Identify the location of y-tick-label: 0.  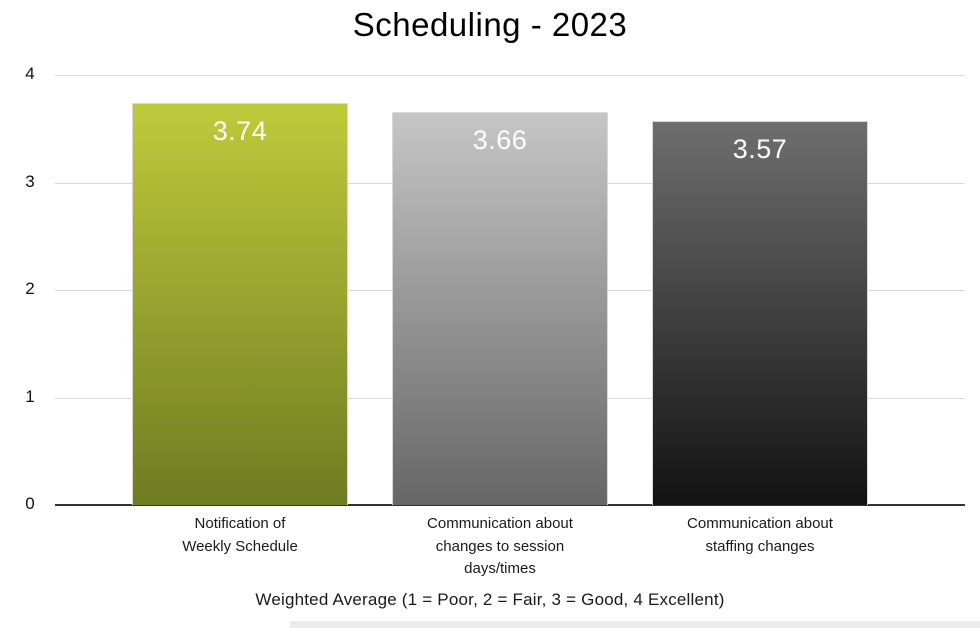
(30, 503).